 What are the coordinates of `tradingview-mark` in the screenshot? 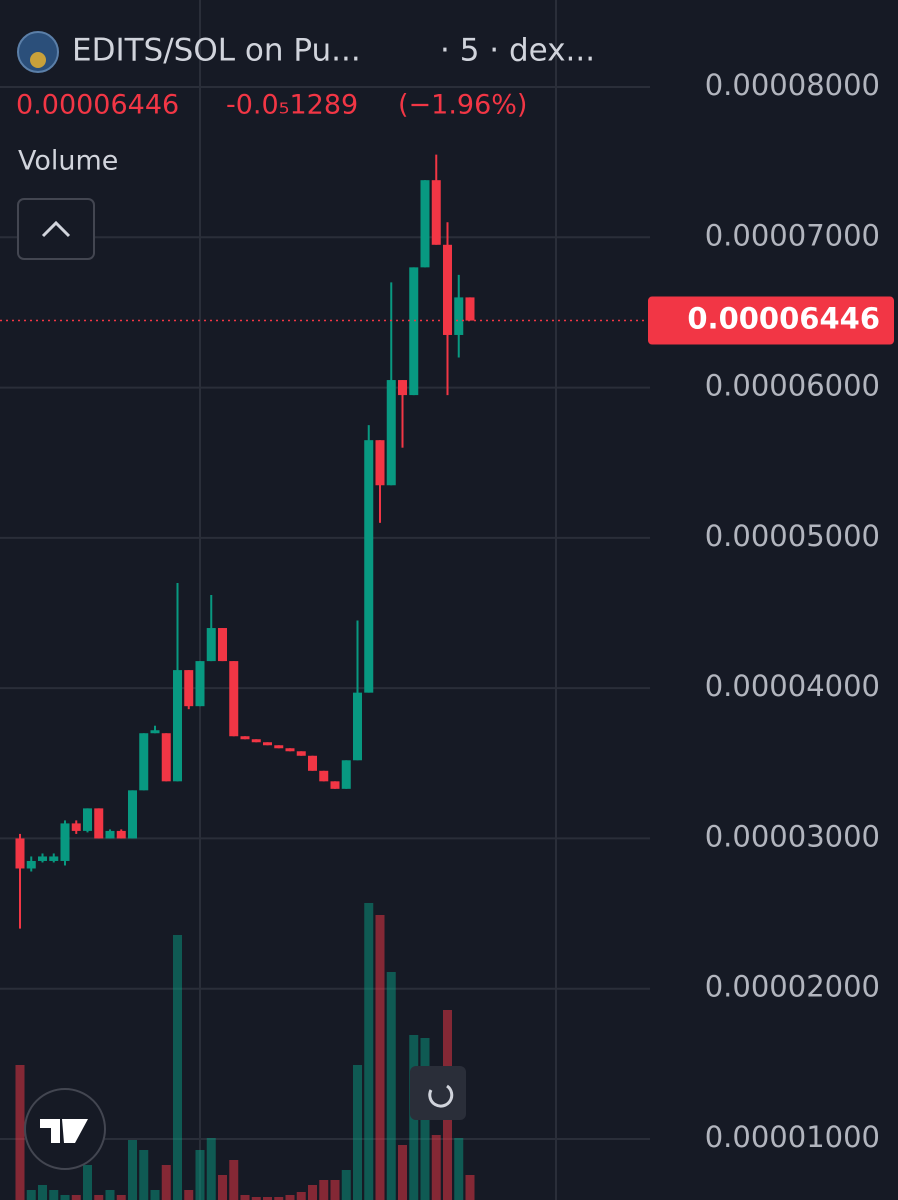 It's located at (64, 1131).